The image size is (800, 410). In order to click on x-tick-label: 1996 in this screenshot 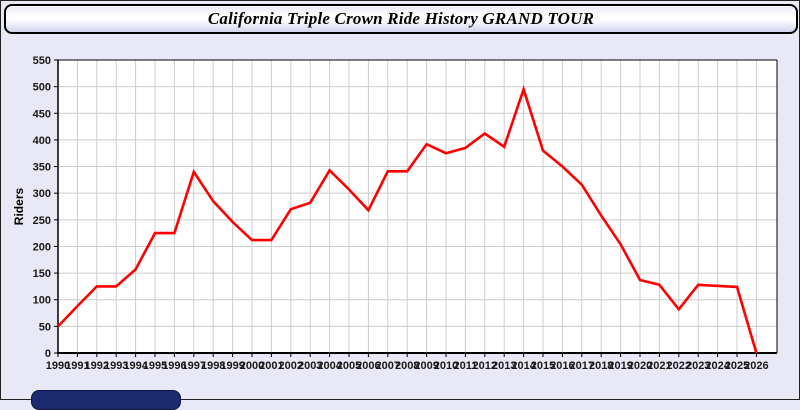, I will do `click(174, 366)`.